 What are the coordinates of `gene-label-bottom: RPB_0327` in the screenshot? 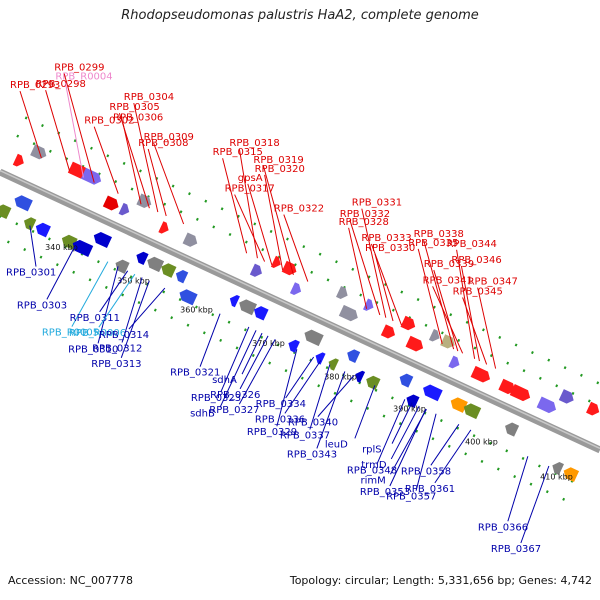 It's located at (234, 410).